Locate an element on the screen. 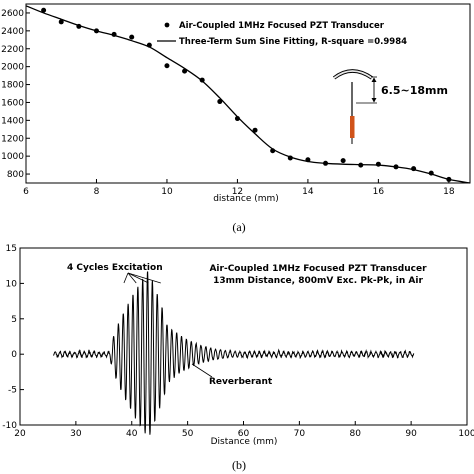 The image size is (474, 474). inset-label: 6.5~18mm is located at coordinates (414, 90).